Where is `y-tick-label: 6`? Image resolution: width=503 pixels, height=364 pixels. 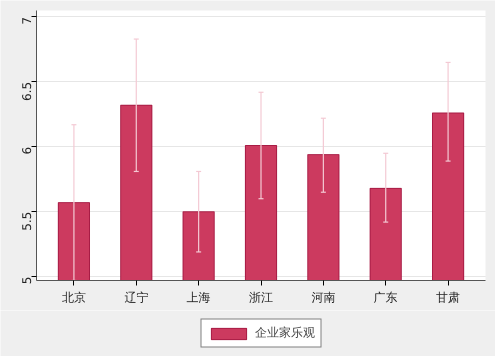 y-tick-label: 6 is located at coordinates (27, 150).